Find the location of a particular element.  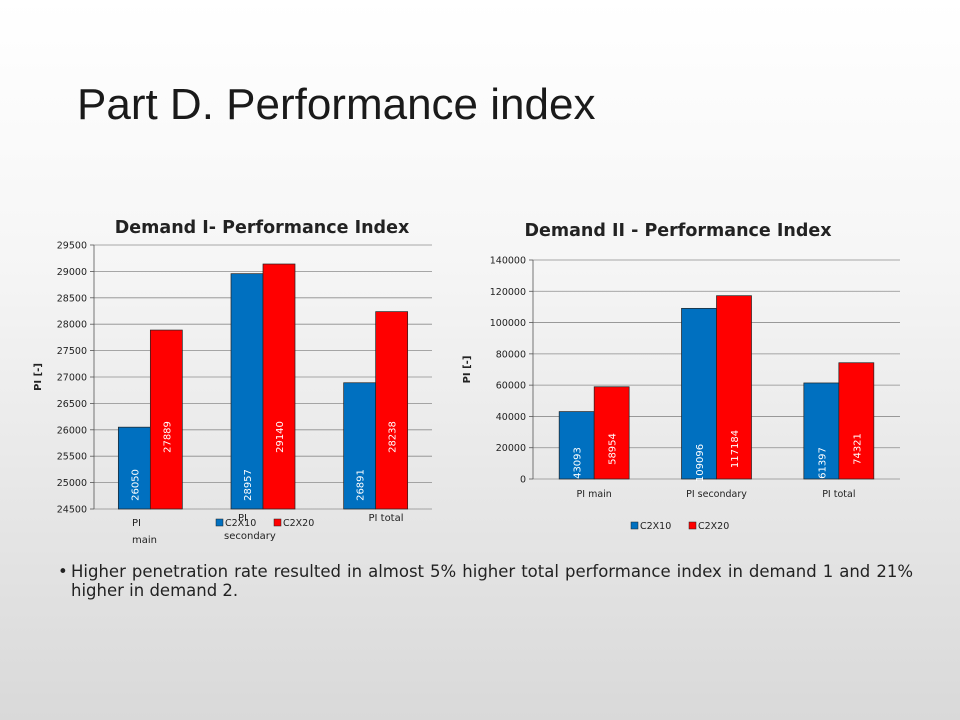

data-label: 58954 is located at coordinates (613, 449).